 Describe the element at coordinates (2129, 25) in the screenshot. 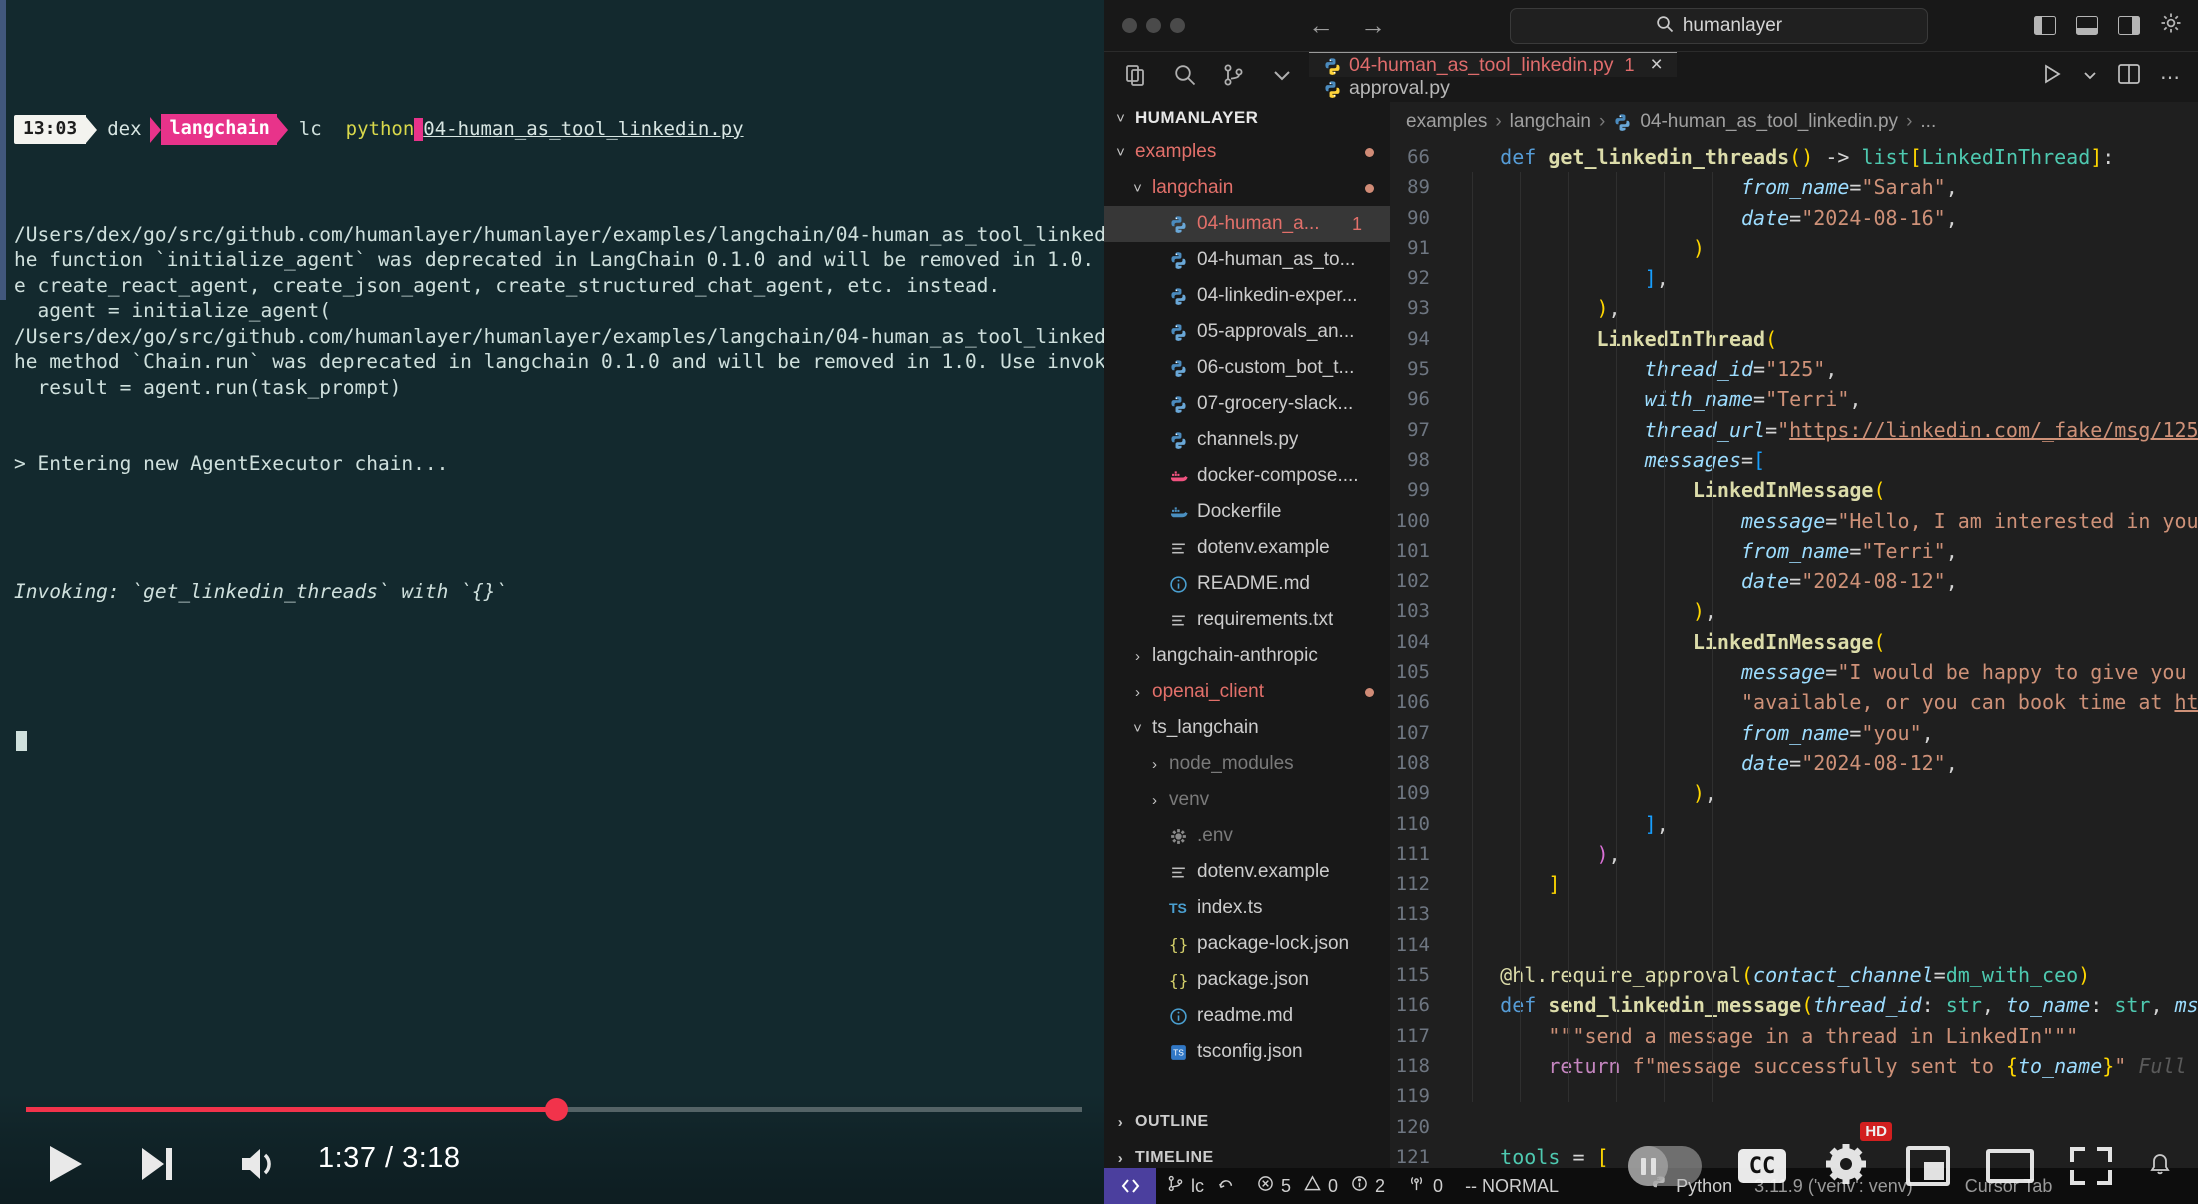

I see `toggle-secondary-sidebar-icon` at that location.